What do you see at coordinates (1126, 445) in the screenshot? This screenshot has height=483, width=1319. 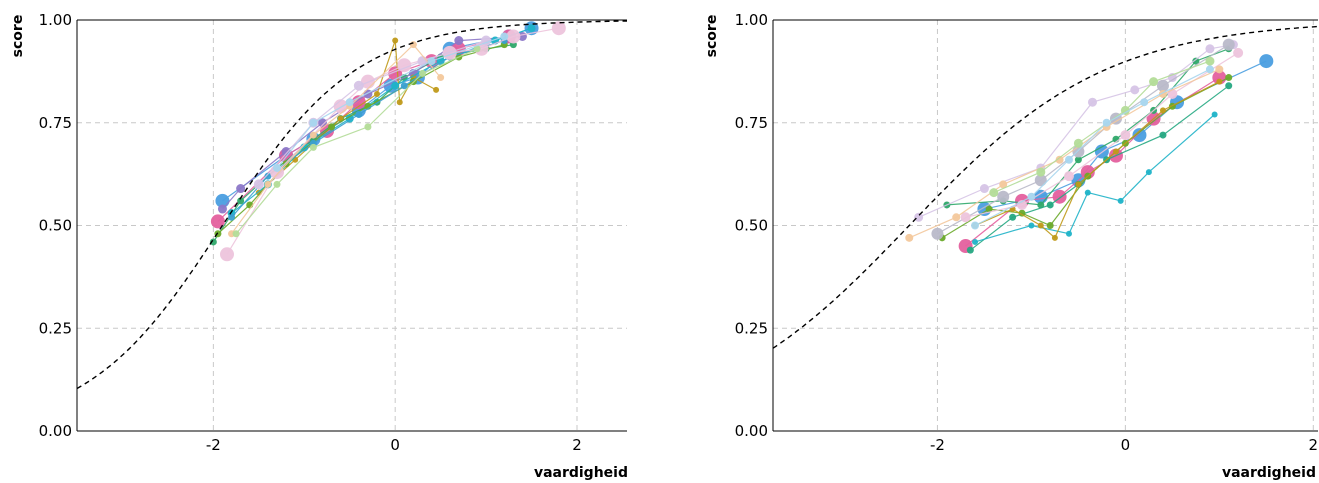 I see `x-tick-label: 0` at bounding box center [1126, 445].